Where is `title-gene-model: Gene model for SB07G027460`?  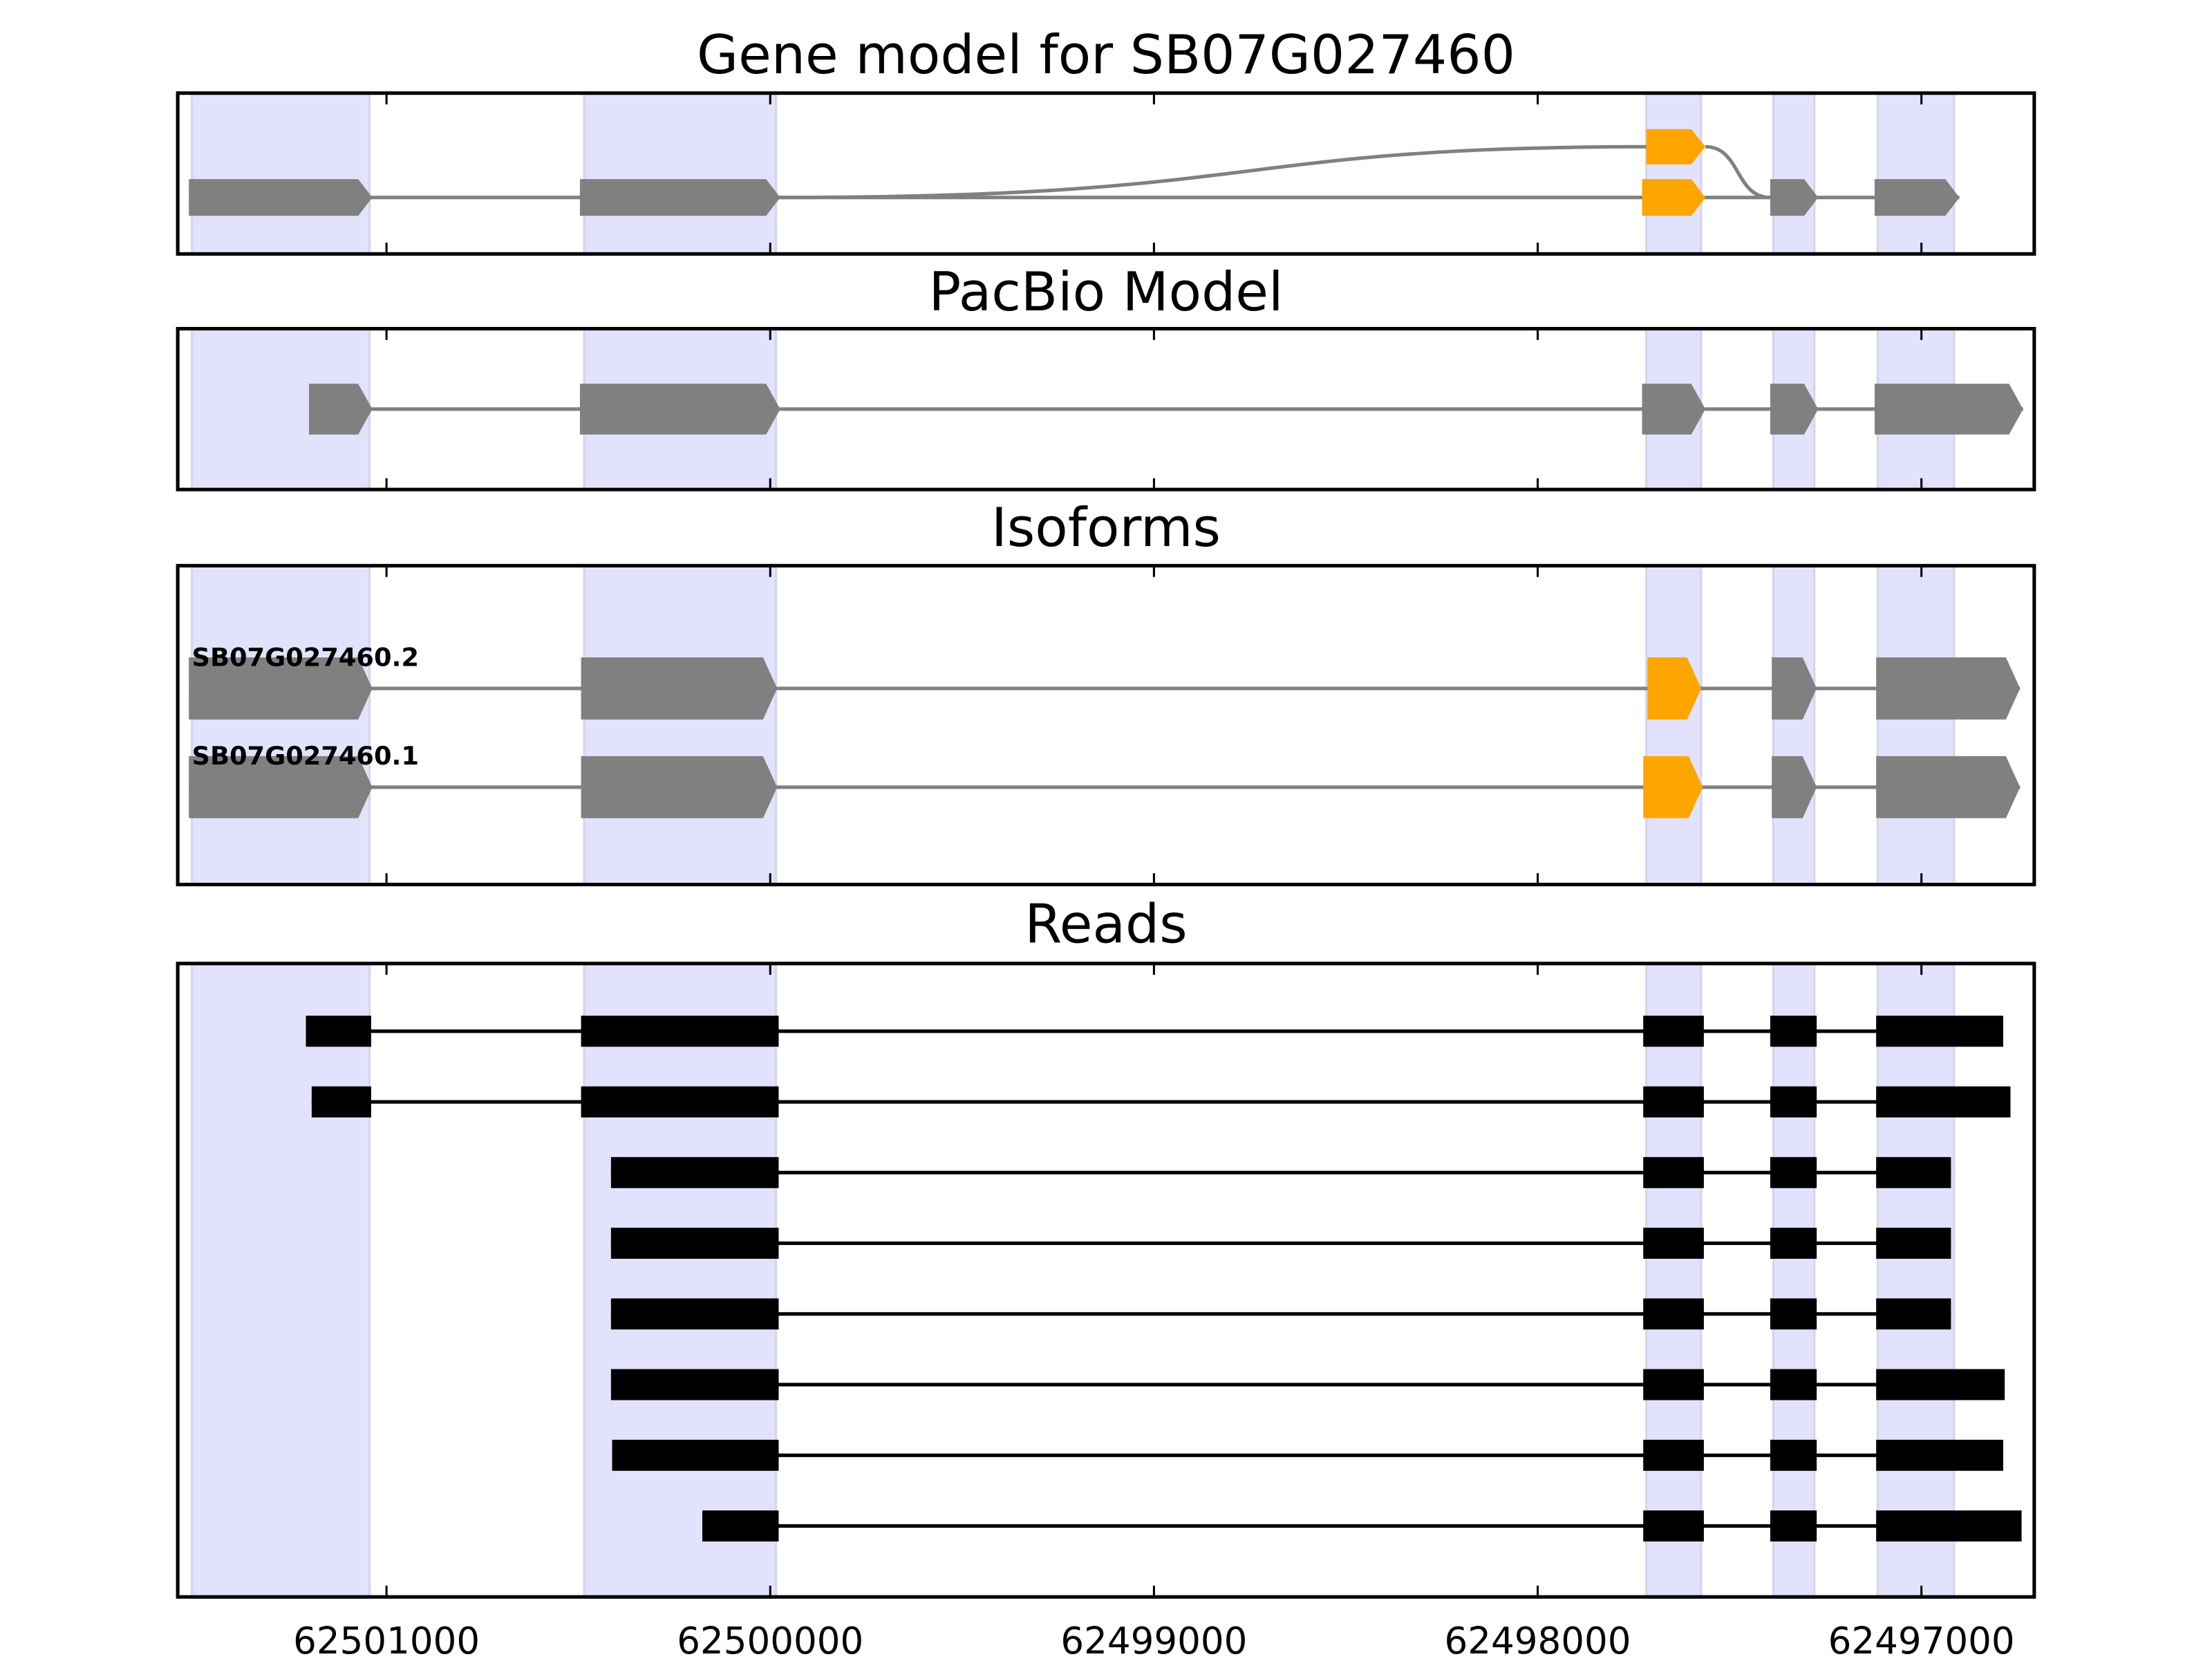
title-gene-model: Gene model for SB07G027460 is located at coordinates (1106, 55).